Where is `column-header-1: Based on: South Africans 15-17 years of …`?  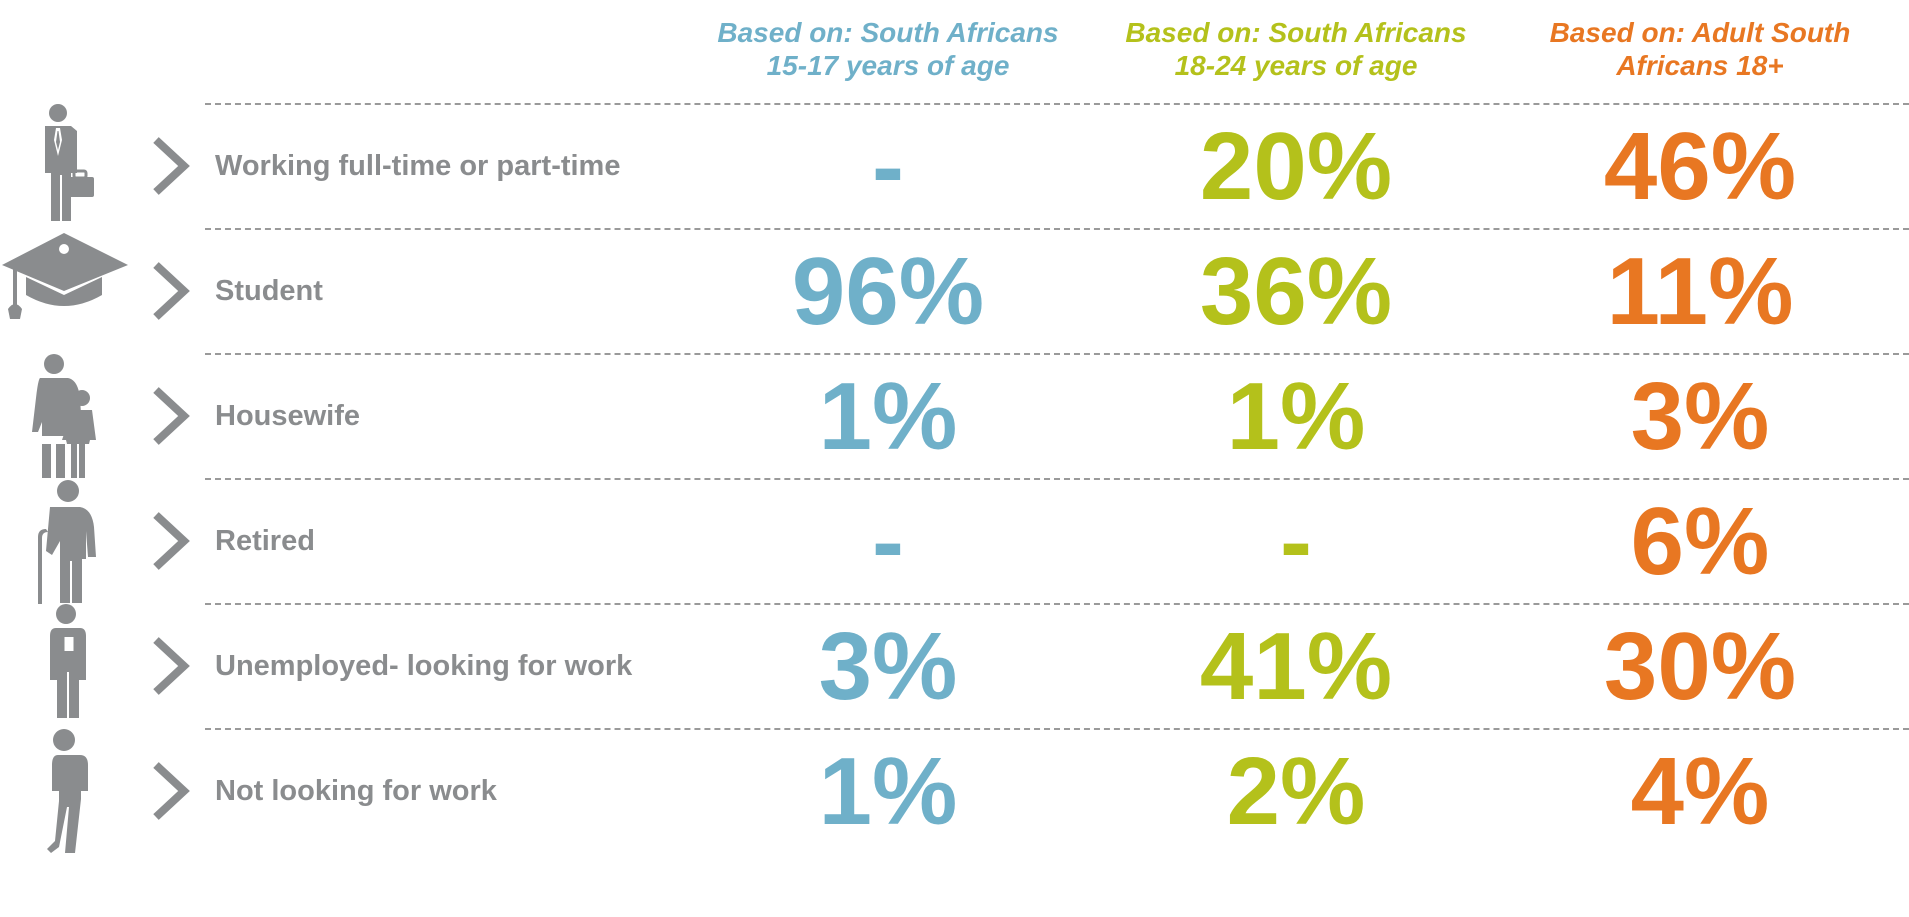 column-header-1: Based on: South Africans 15-17 years of … is located at coordinates (888, 49).